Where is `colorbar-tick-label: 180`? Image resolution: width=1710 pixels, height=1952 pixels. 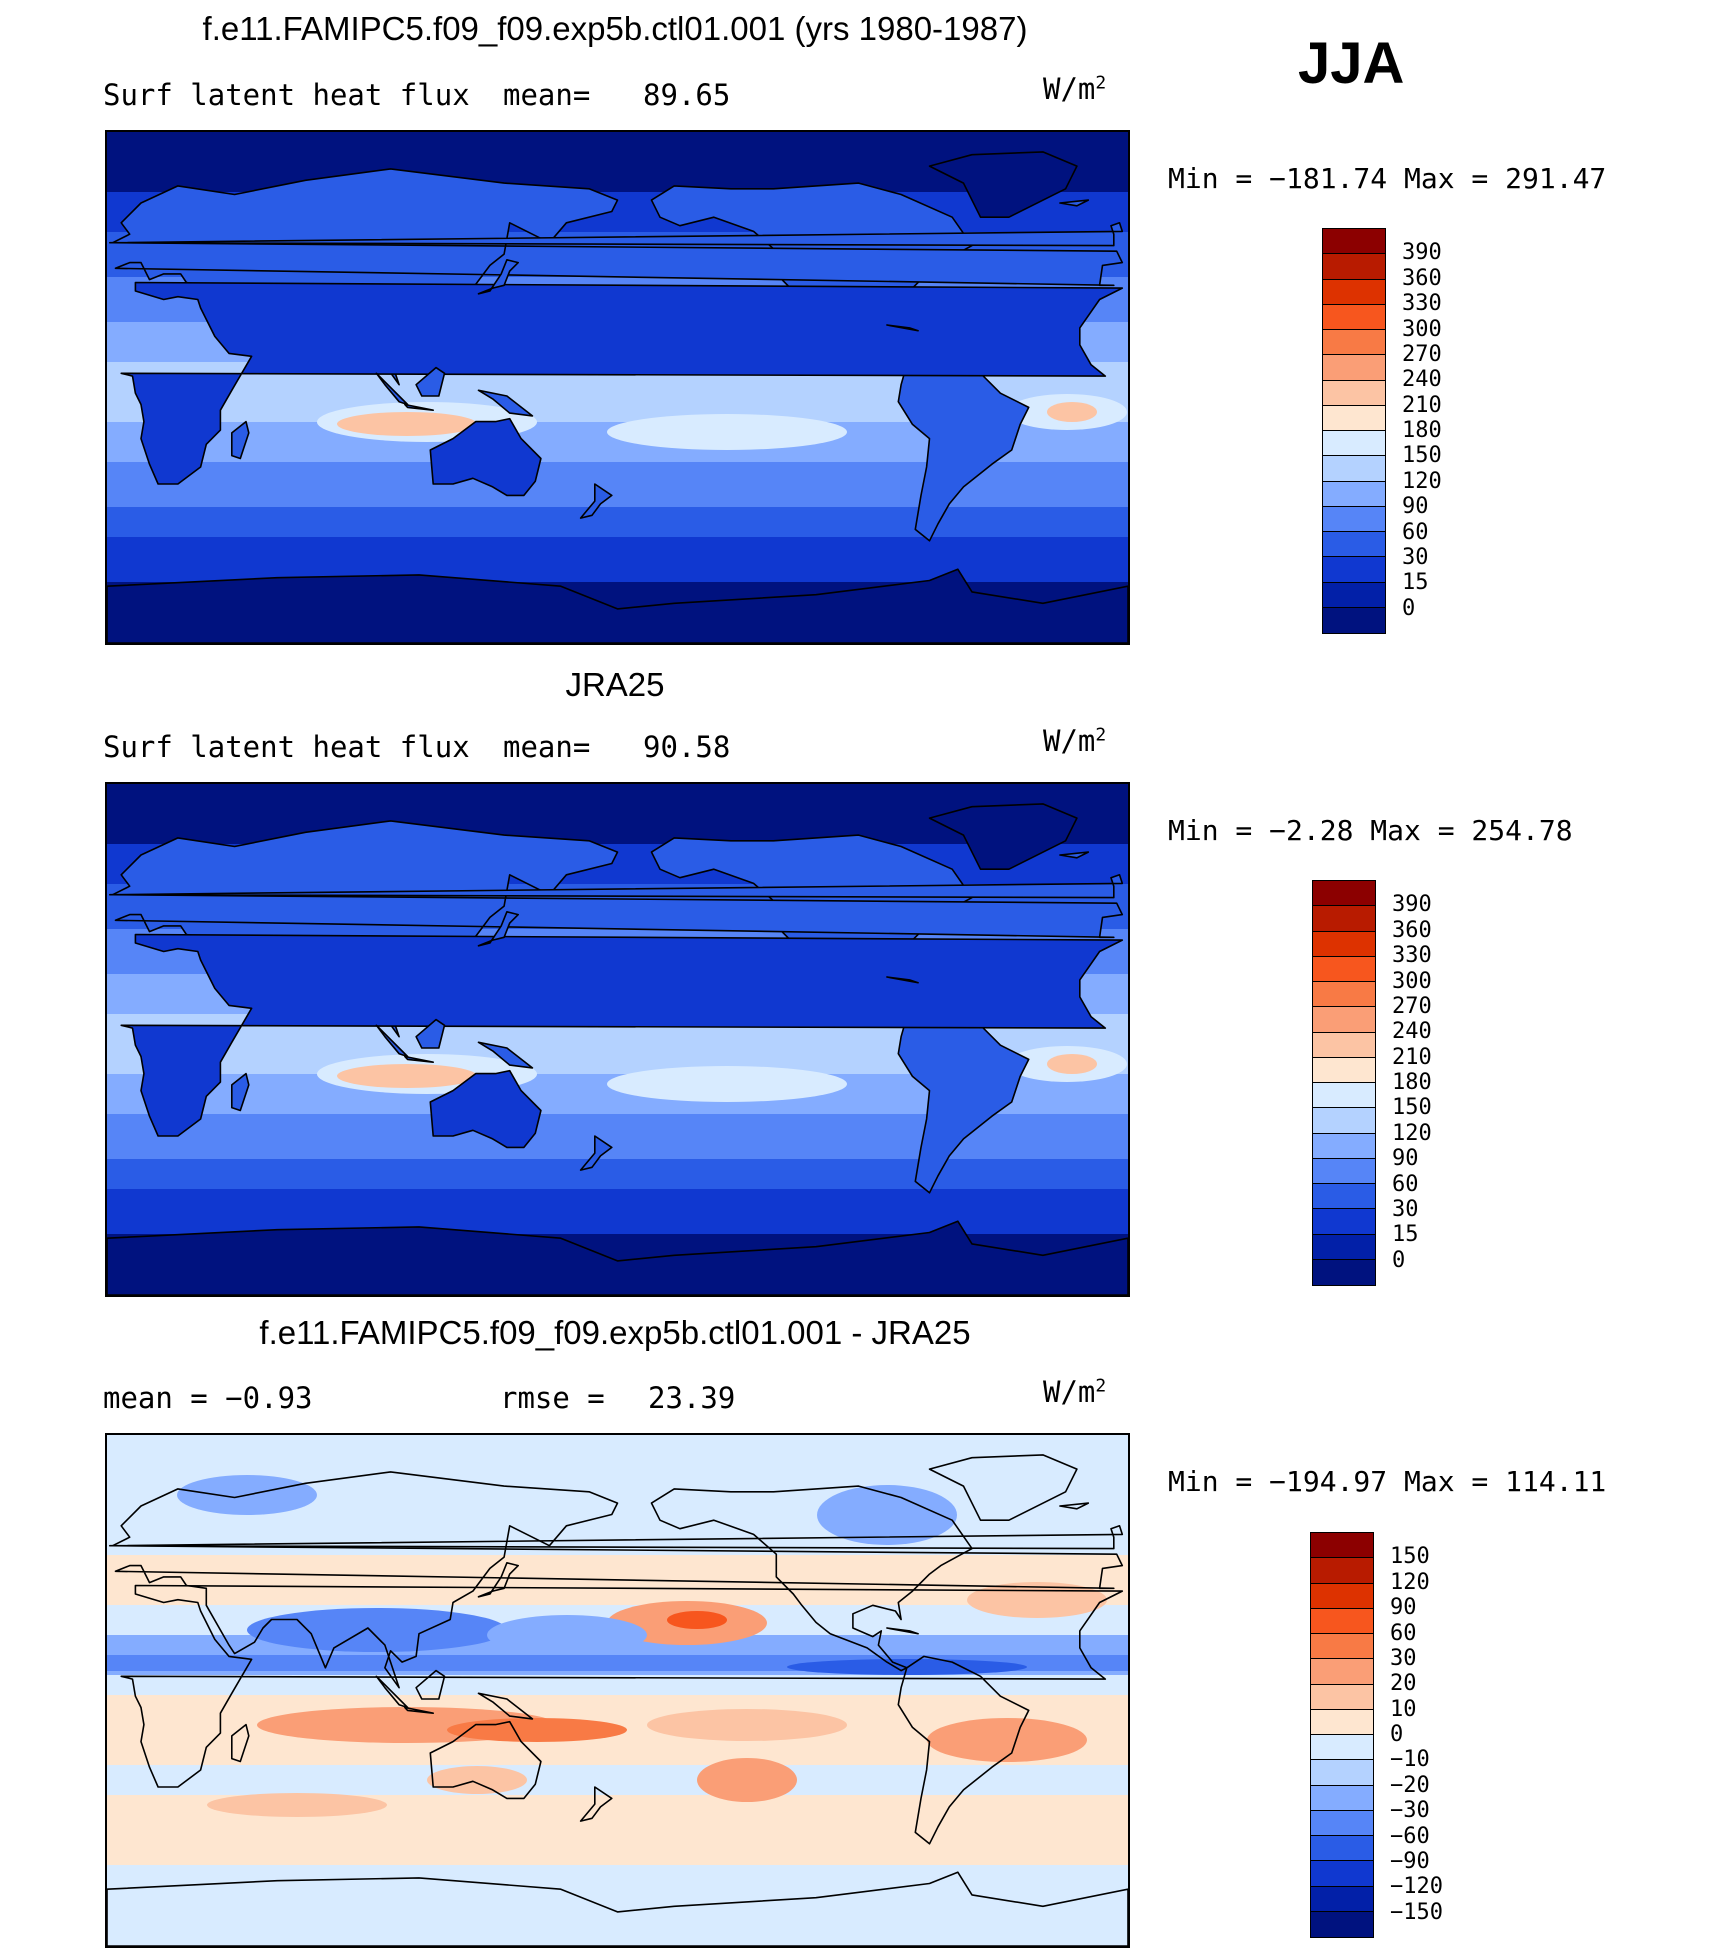 colorbar-tick-label: 180 is located at coordinates (1422, 430).